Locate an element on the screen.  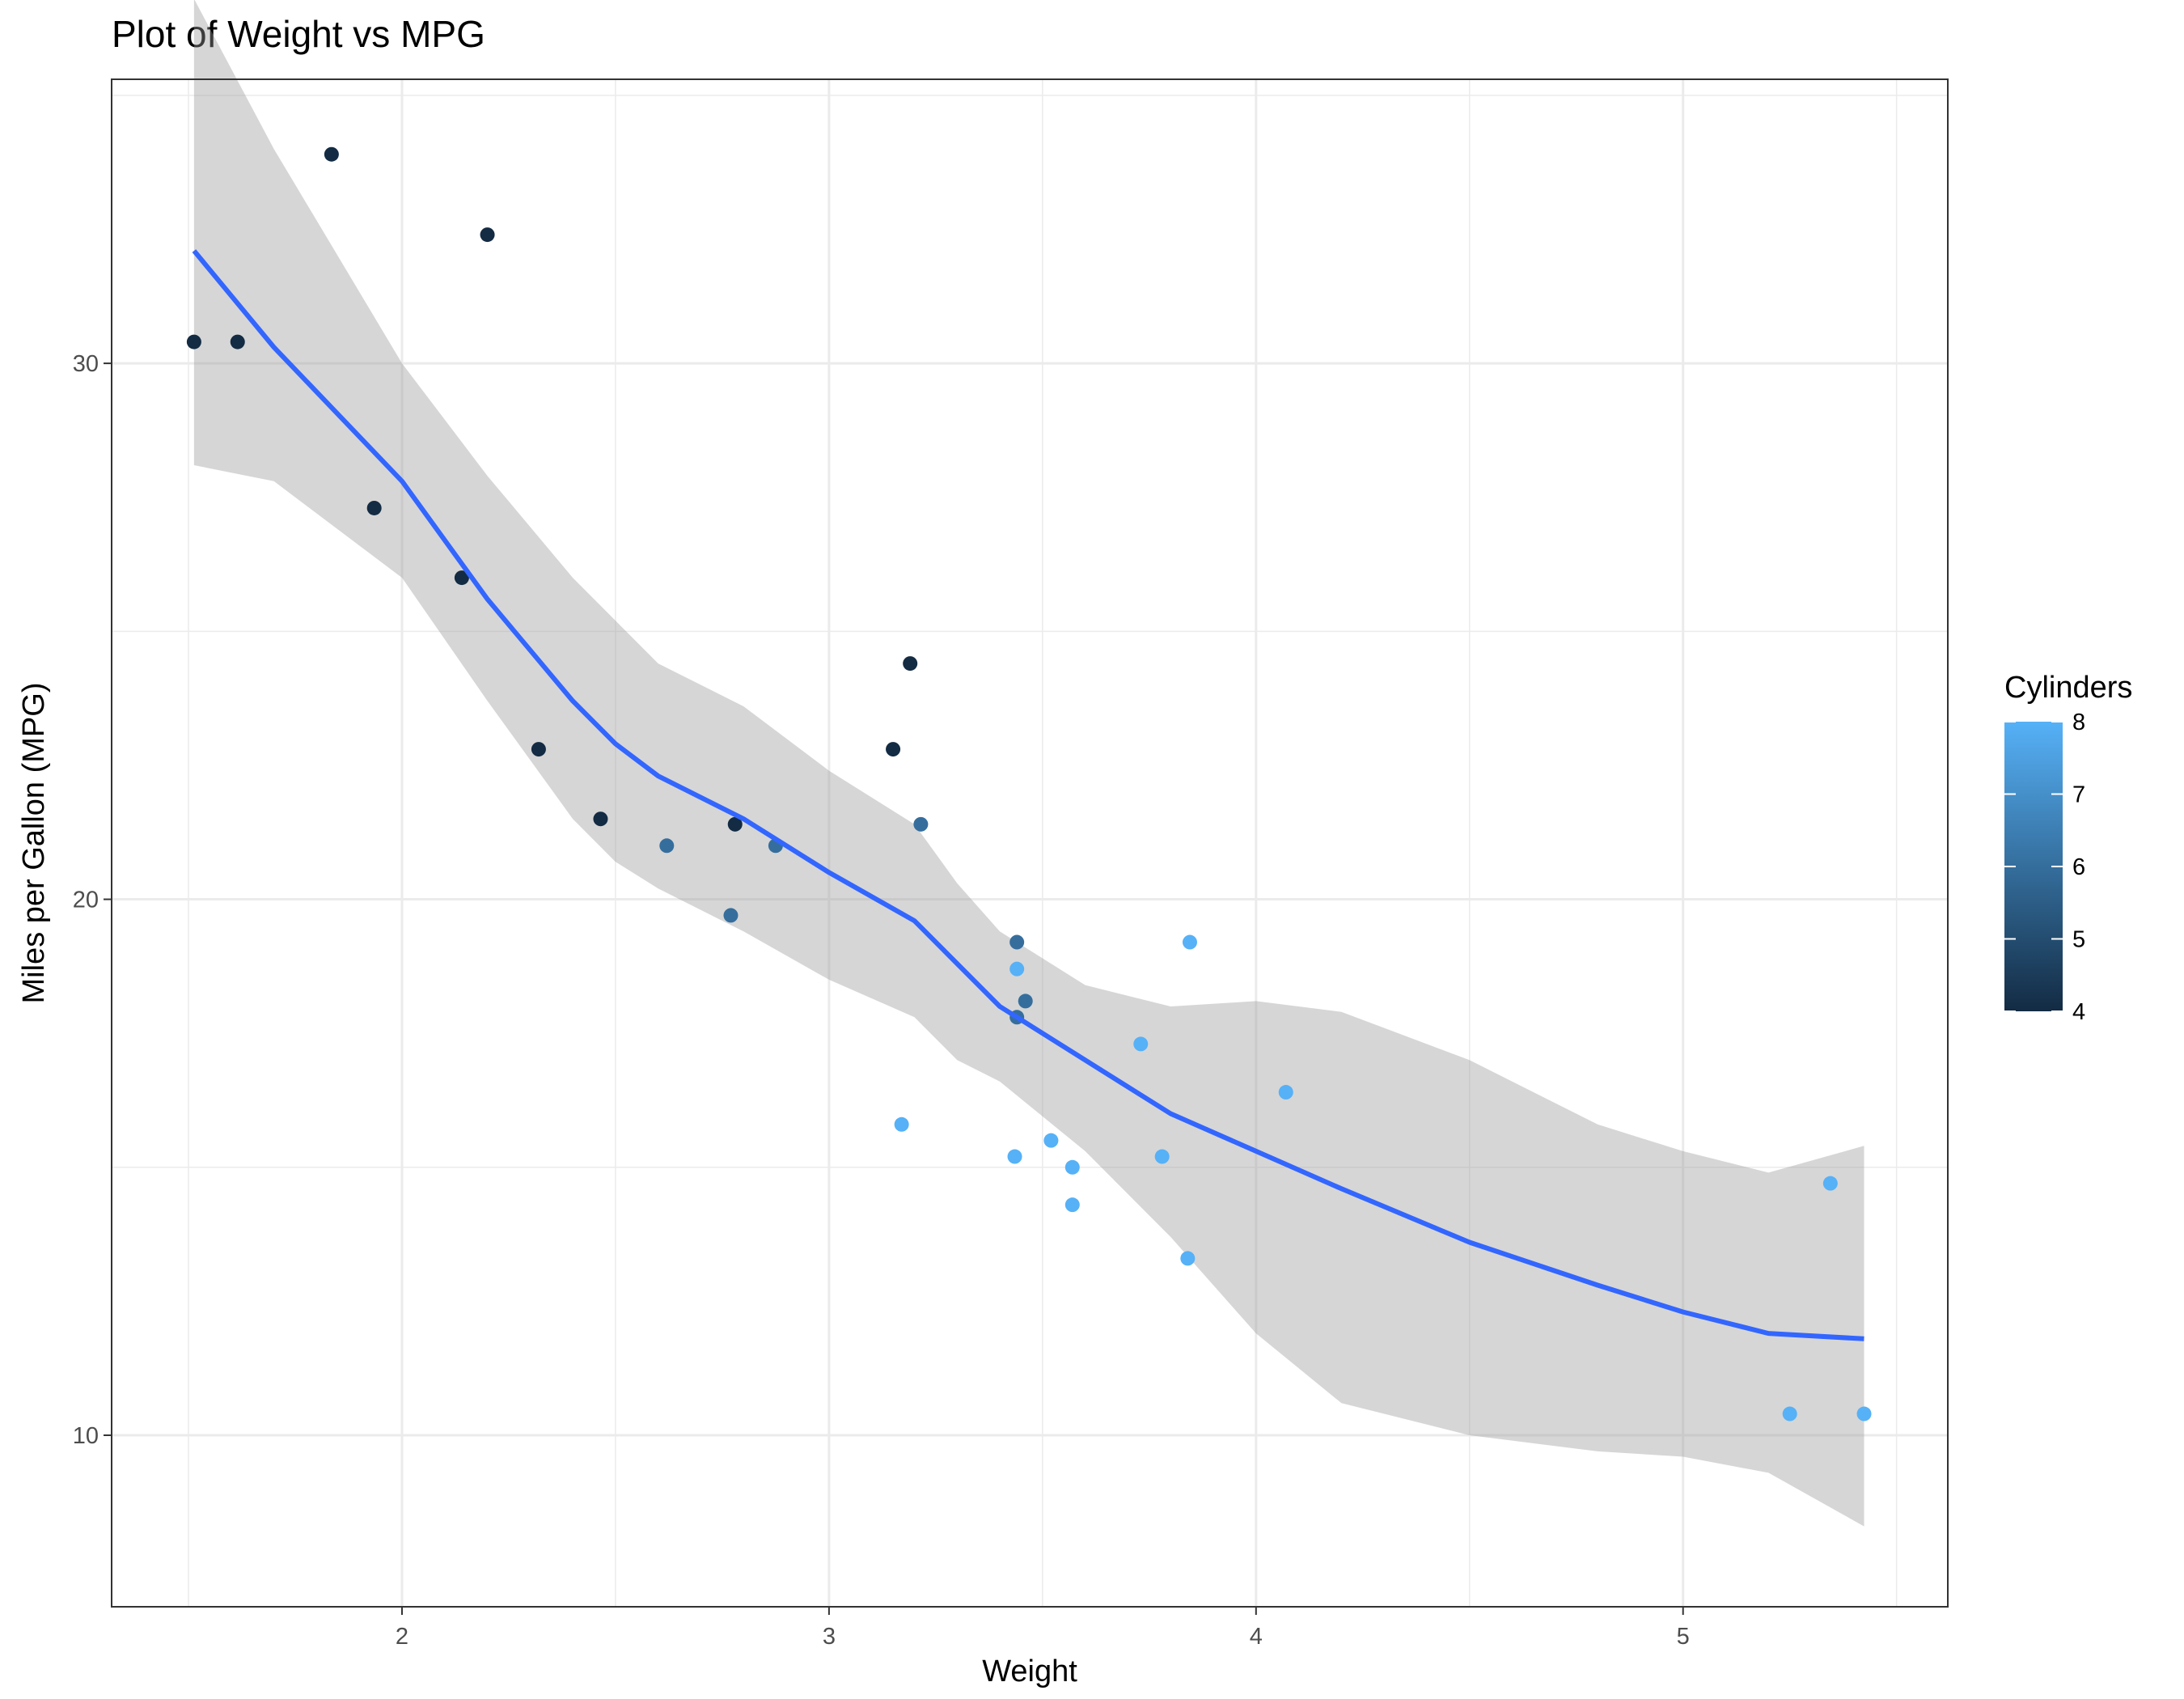
legend: Cylinders 4 5 6 7 8 is located at coordinates (2068, 848).